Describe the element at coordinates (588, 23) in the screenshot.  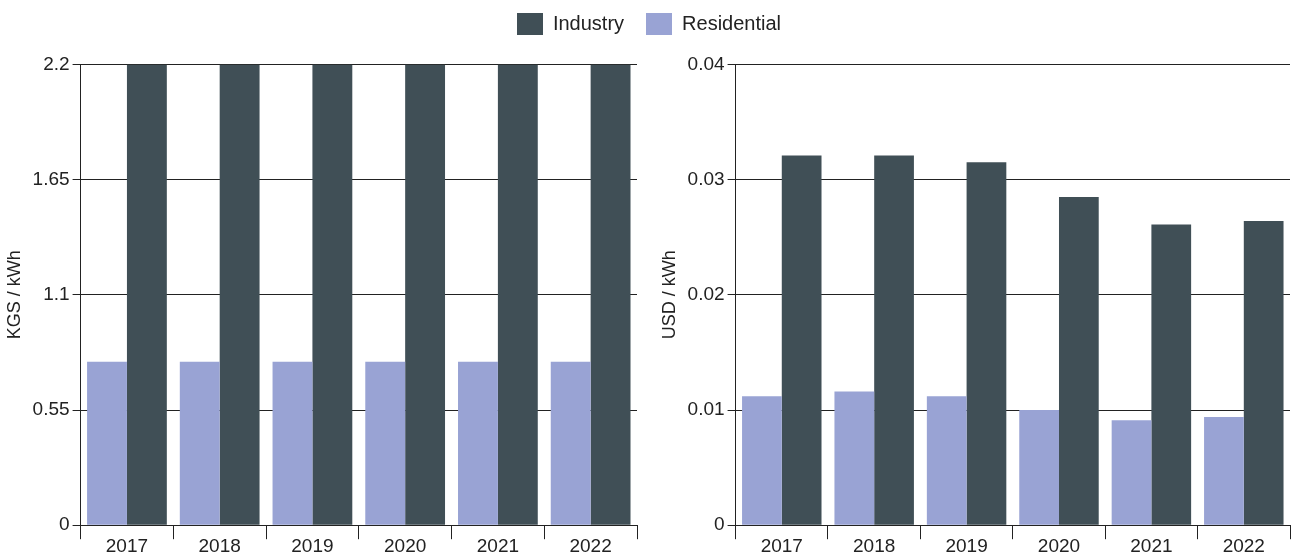
I see `legend-label: Industry` at that location.